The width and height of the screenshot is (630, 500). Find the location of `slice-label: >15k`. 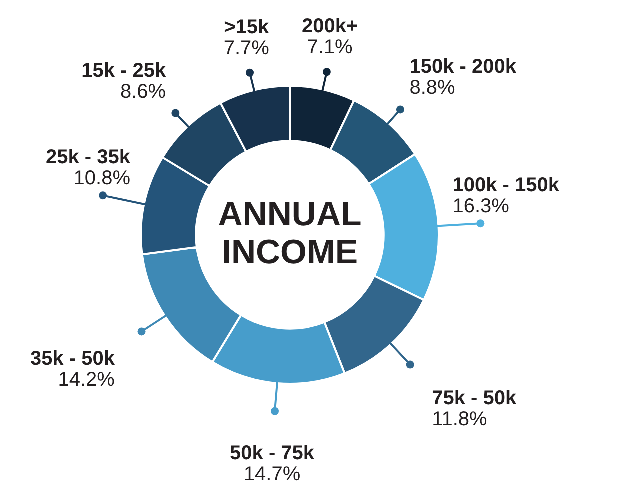

slice-label: >15k is located at coordinates (247, 27).